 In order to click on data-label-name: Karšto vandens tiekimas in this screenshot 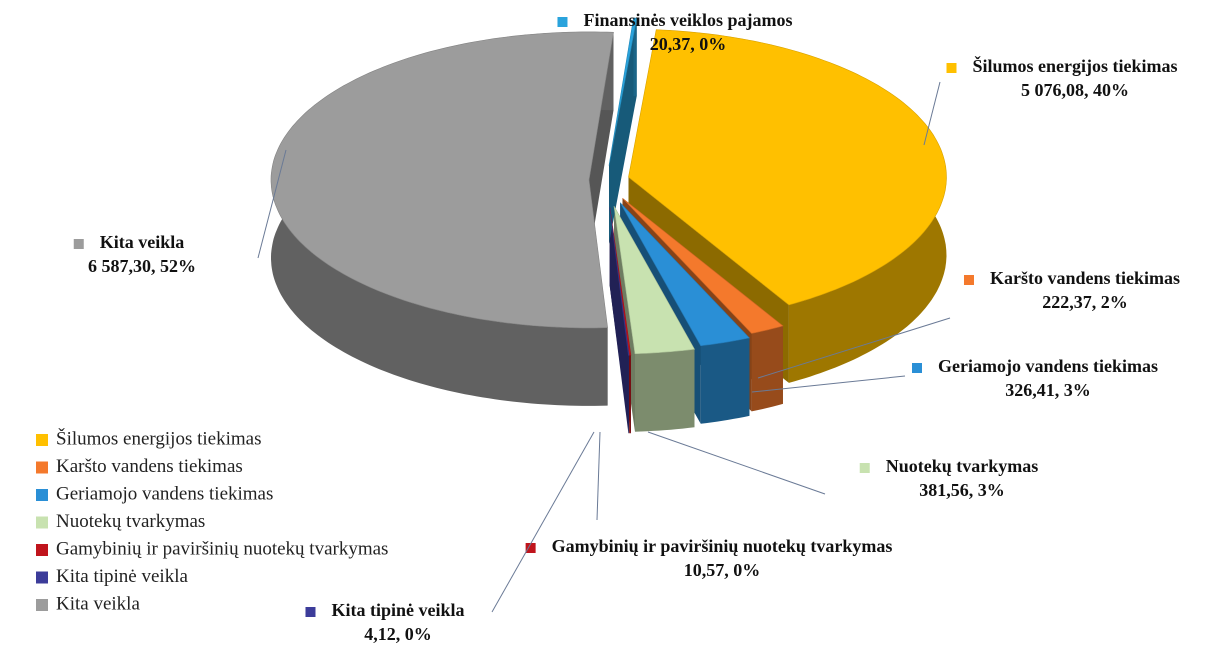, I will do `click(1085, 278)`.